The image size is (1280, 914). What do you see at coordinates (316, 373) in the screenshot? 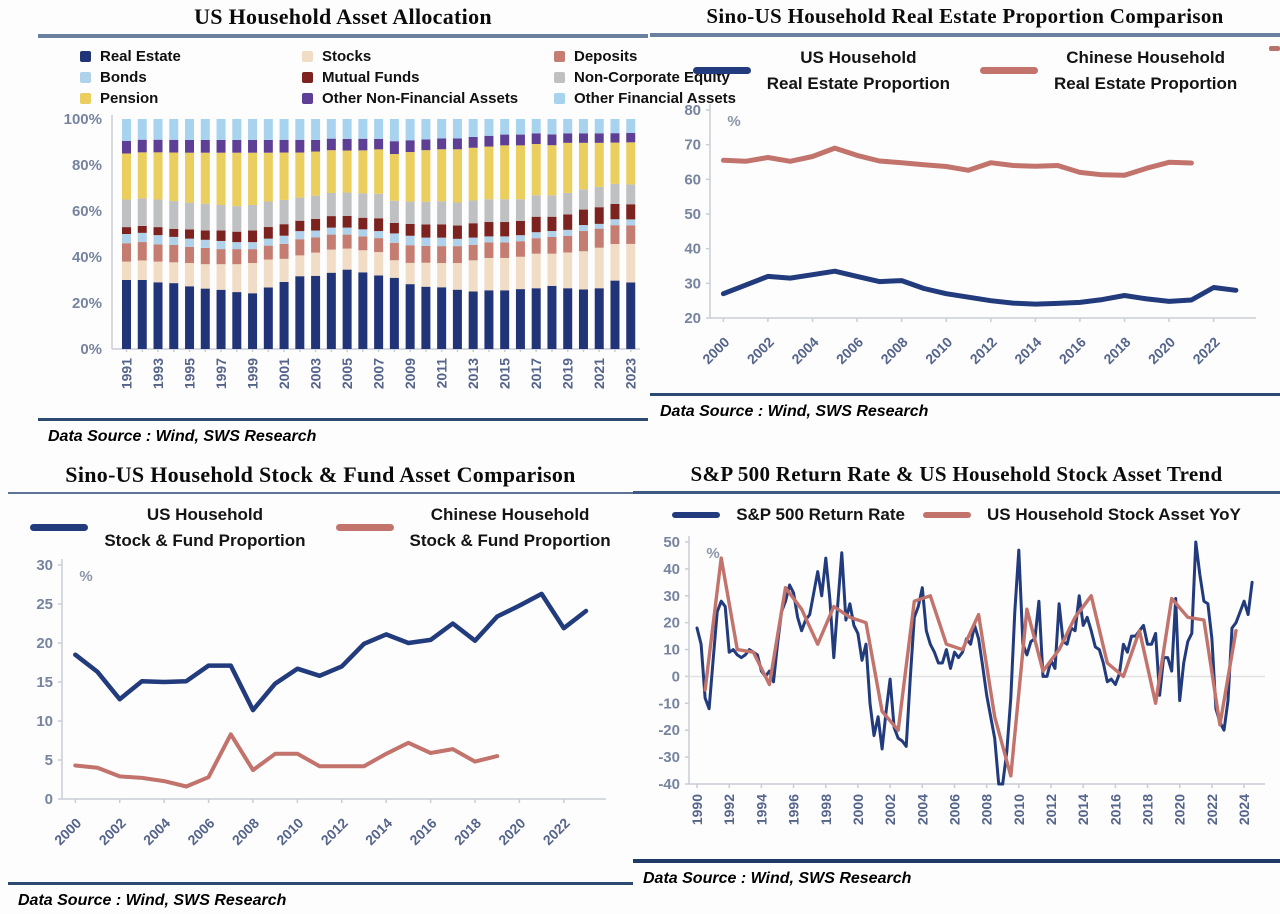
I see `x-tick-label: 2003` at bounding box center [316, 373].